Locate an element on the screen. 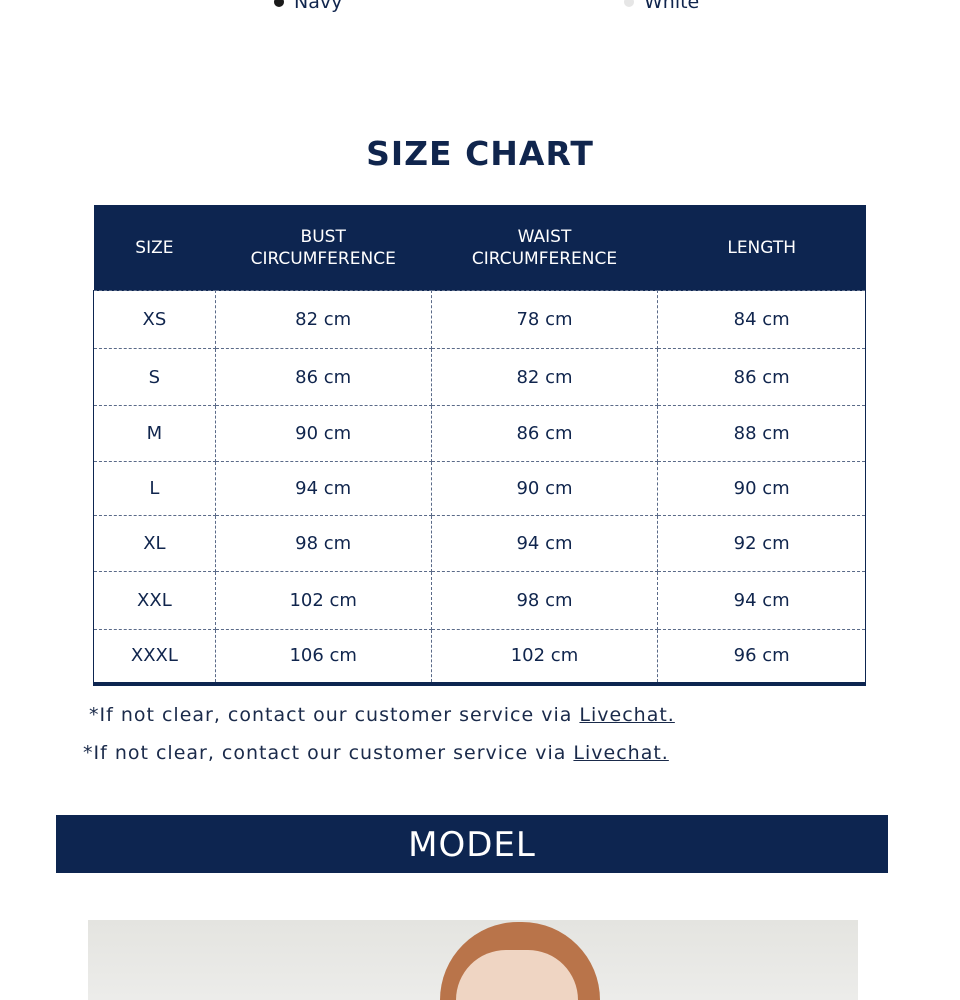  table-row: XXL 102 cm 98 cm 94 cm is located at coordinates (479, 600).